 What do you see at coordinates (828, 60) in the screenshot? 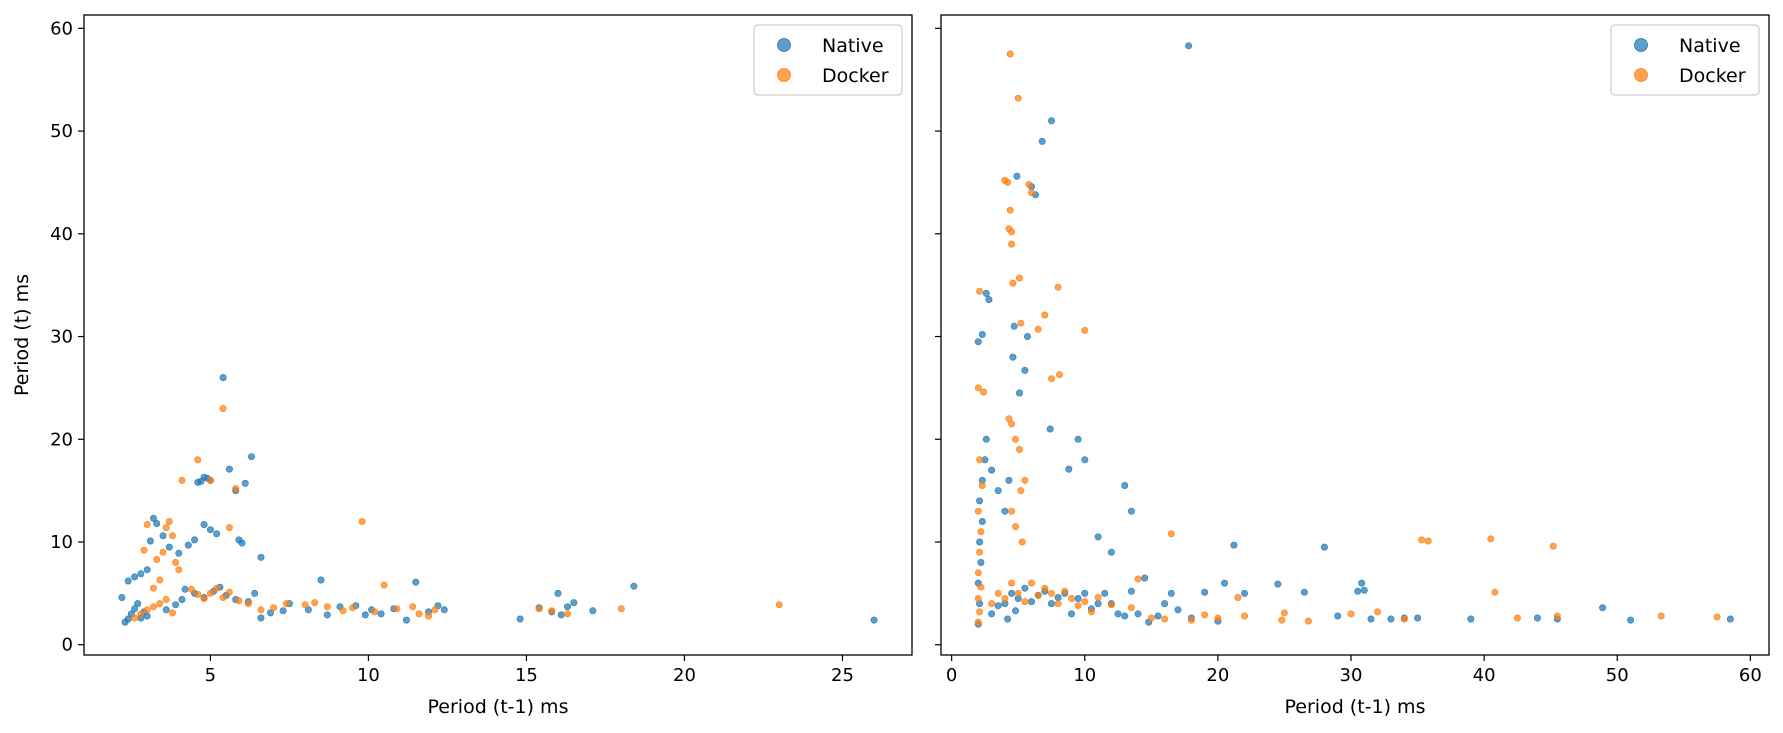
I see `legend: Native Docker` at bounding box center [828, 60].